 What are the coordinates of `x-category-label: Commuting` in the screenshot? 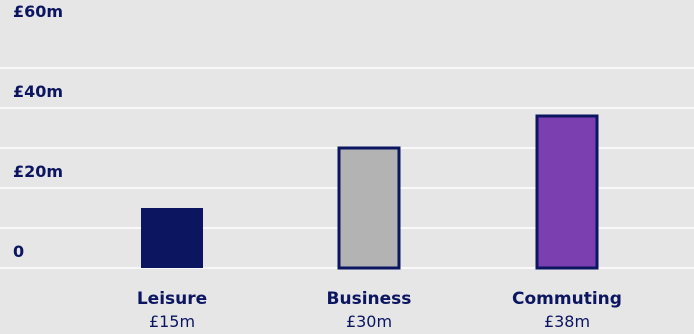 It's located at (567, 299).